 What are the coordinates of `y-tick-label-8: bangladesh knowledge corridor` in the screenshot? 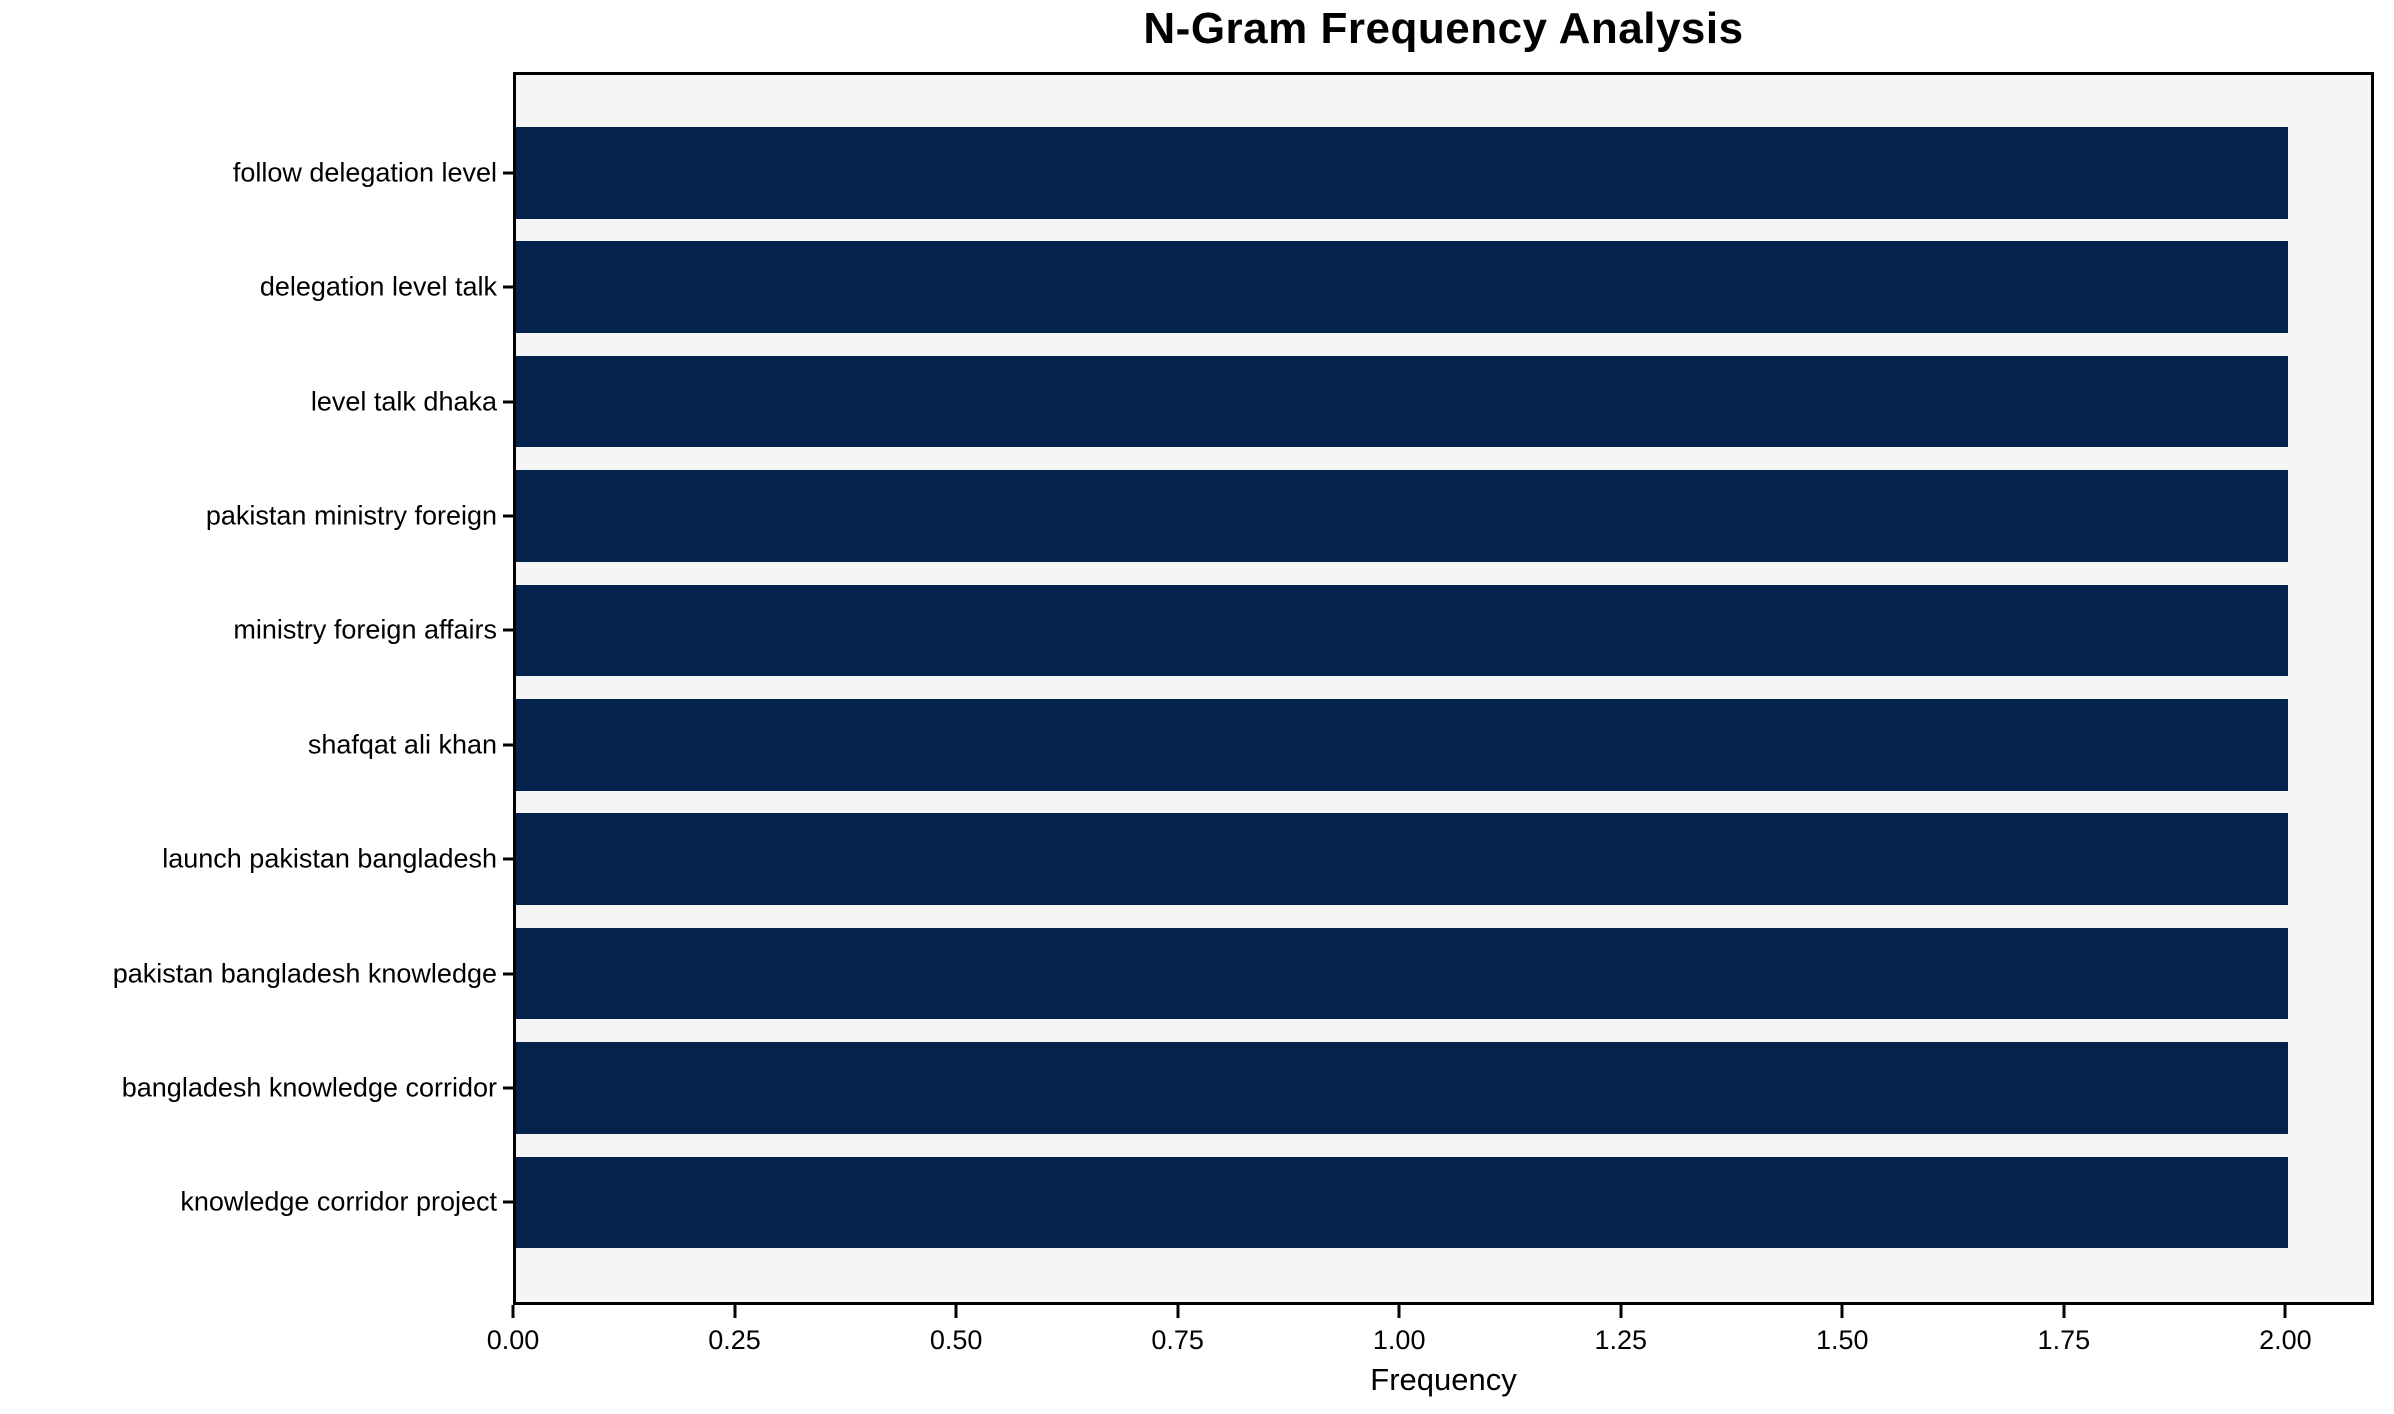 It's located at (309, 1087).